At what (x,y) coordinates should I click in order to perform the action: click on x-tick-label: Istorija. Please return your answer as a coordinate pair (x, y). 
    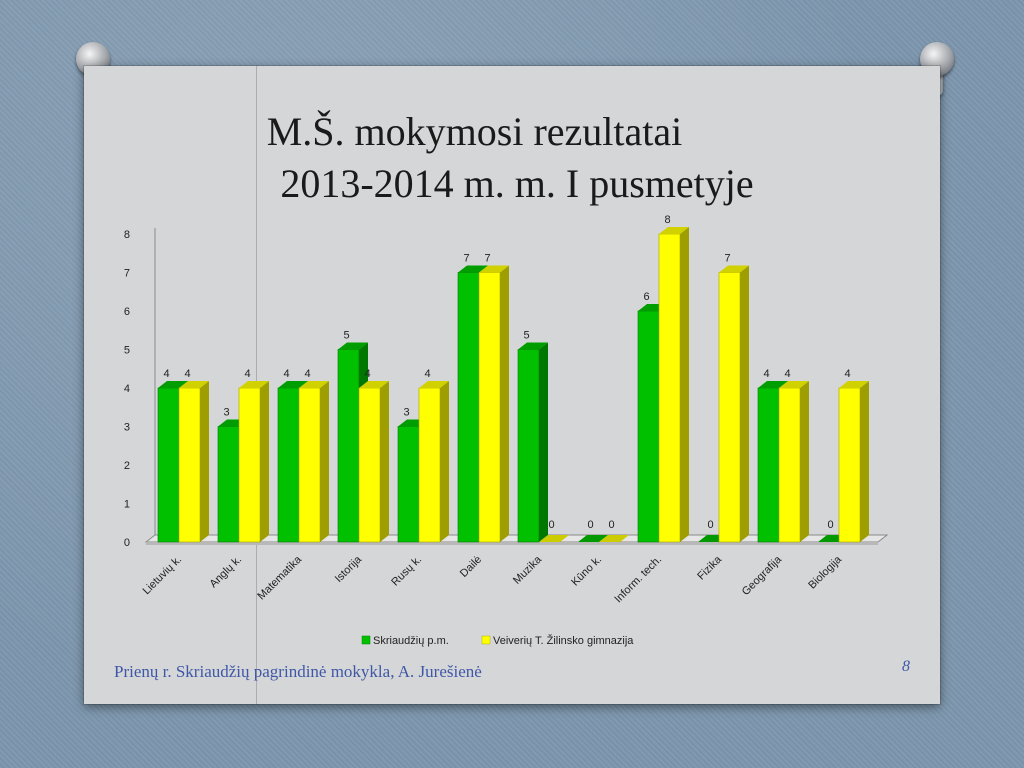
    Looking at the image, I should click on (349, 569).